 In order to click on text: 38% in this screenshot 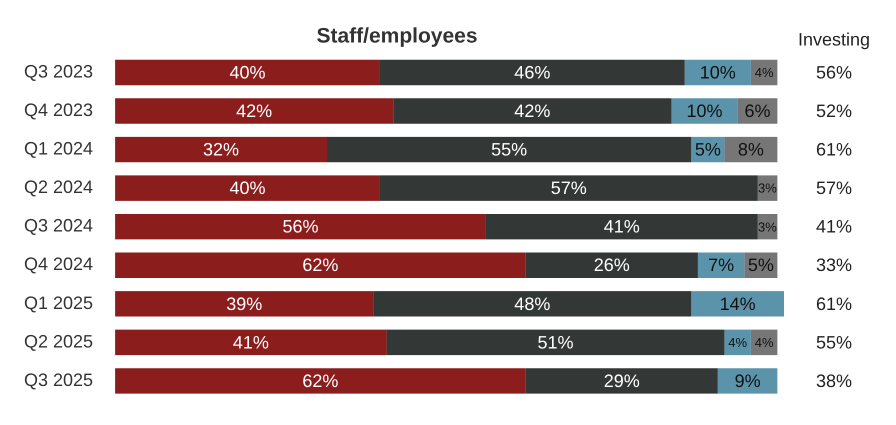, I will do `click(834, 380)`.